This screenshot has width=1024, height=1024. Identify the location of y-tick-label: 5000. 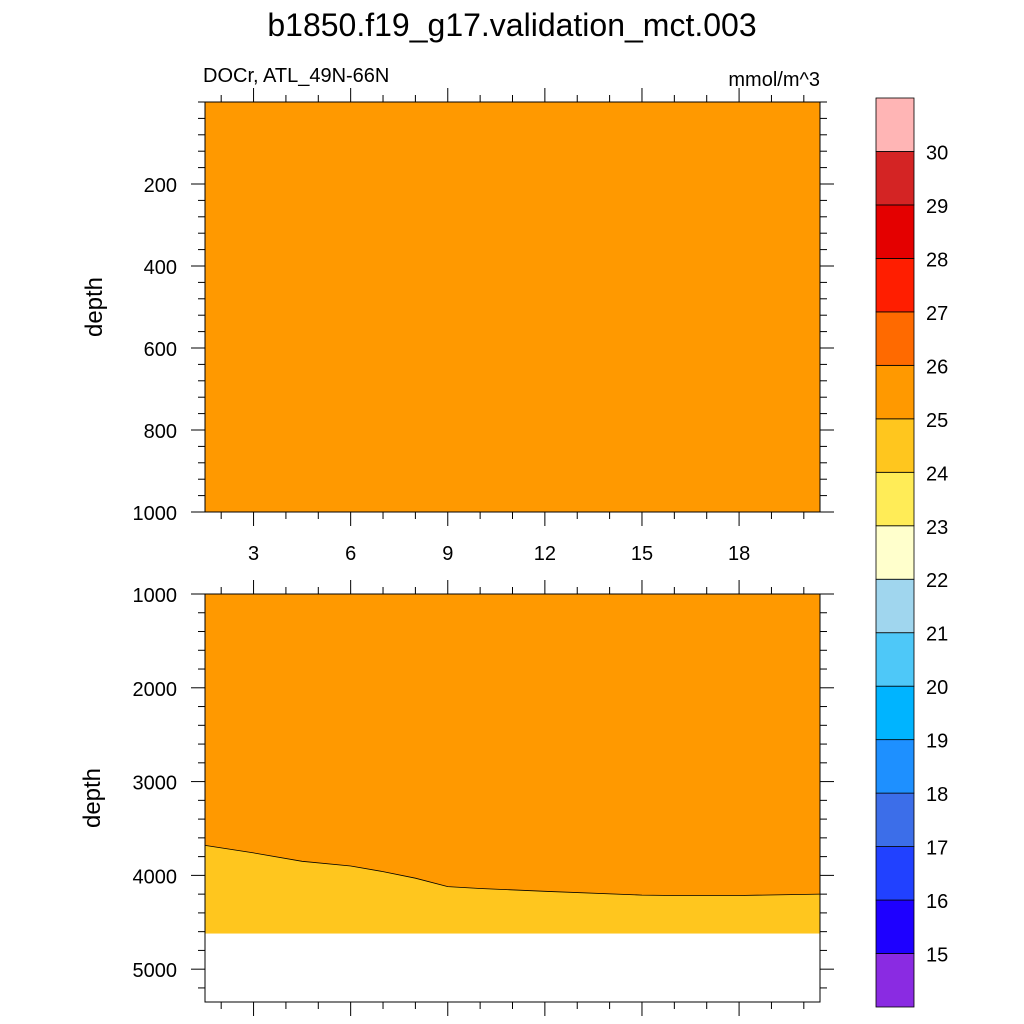
(155, 971).